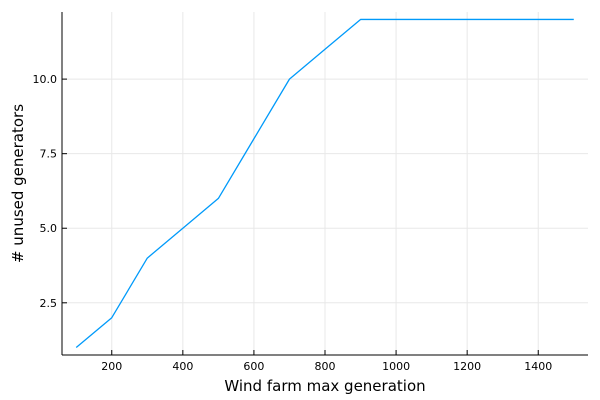 Image resolution: width=600 pixels, height=400 pixels. What do you see at coordinates (538, 366) in the screenshot?
I see `x-tick-label: 1400` at bounding box center [538, 366].